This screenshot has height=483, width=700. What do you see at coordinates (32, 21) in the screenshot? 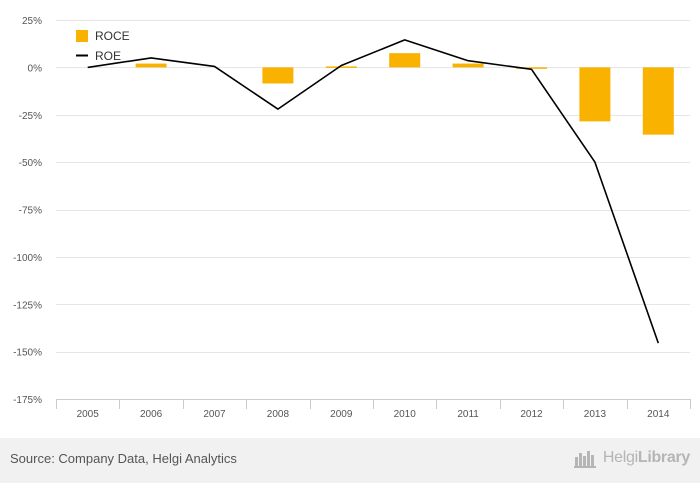
I see `y-tick-label: 25%` at bounding box center [32, 21].